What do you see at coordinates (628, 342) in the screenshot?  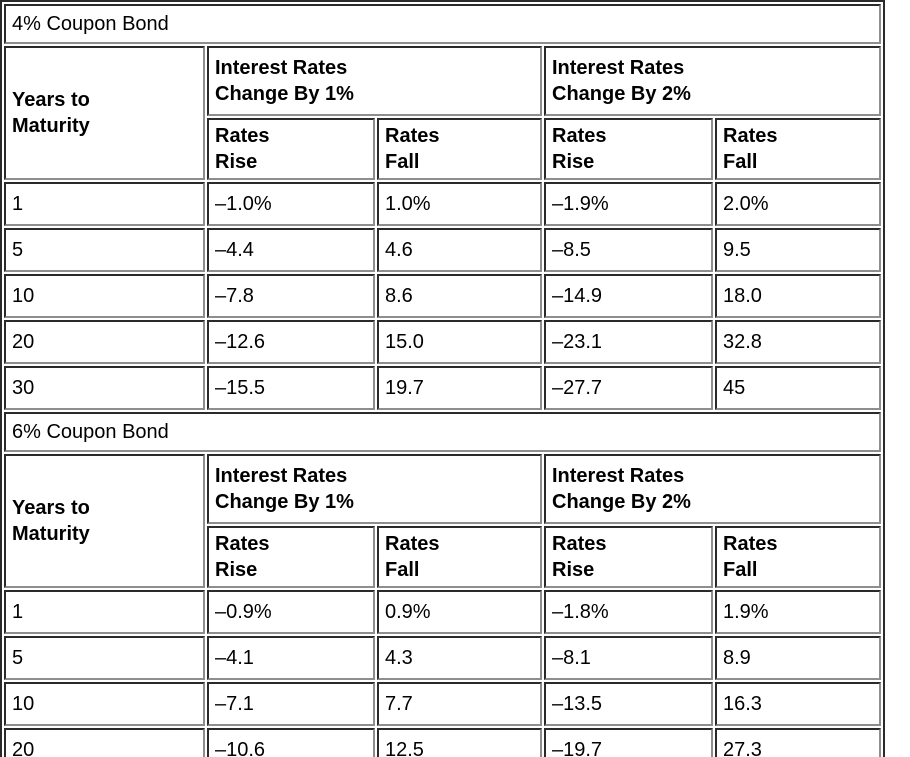 I see `value-cell: –23.1` at bounding box center [628, 342].